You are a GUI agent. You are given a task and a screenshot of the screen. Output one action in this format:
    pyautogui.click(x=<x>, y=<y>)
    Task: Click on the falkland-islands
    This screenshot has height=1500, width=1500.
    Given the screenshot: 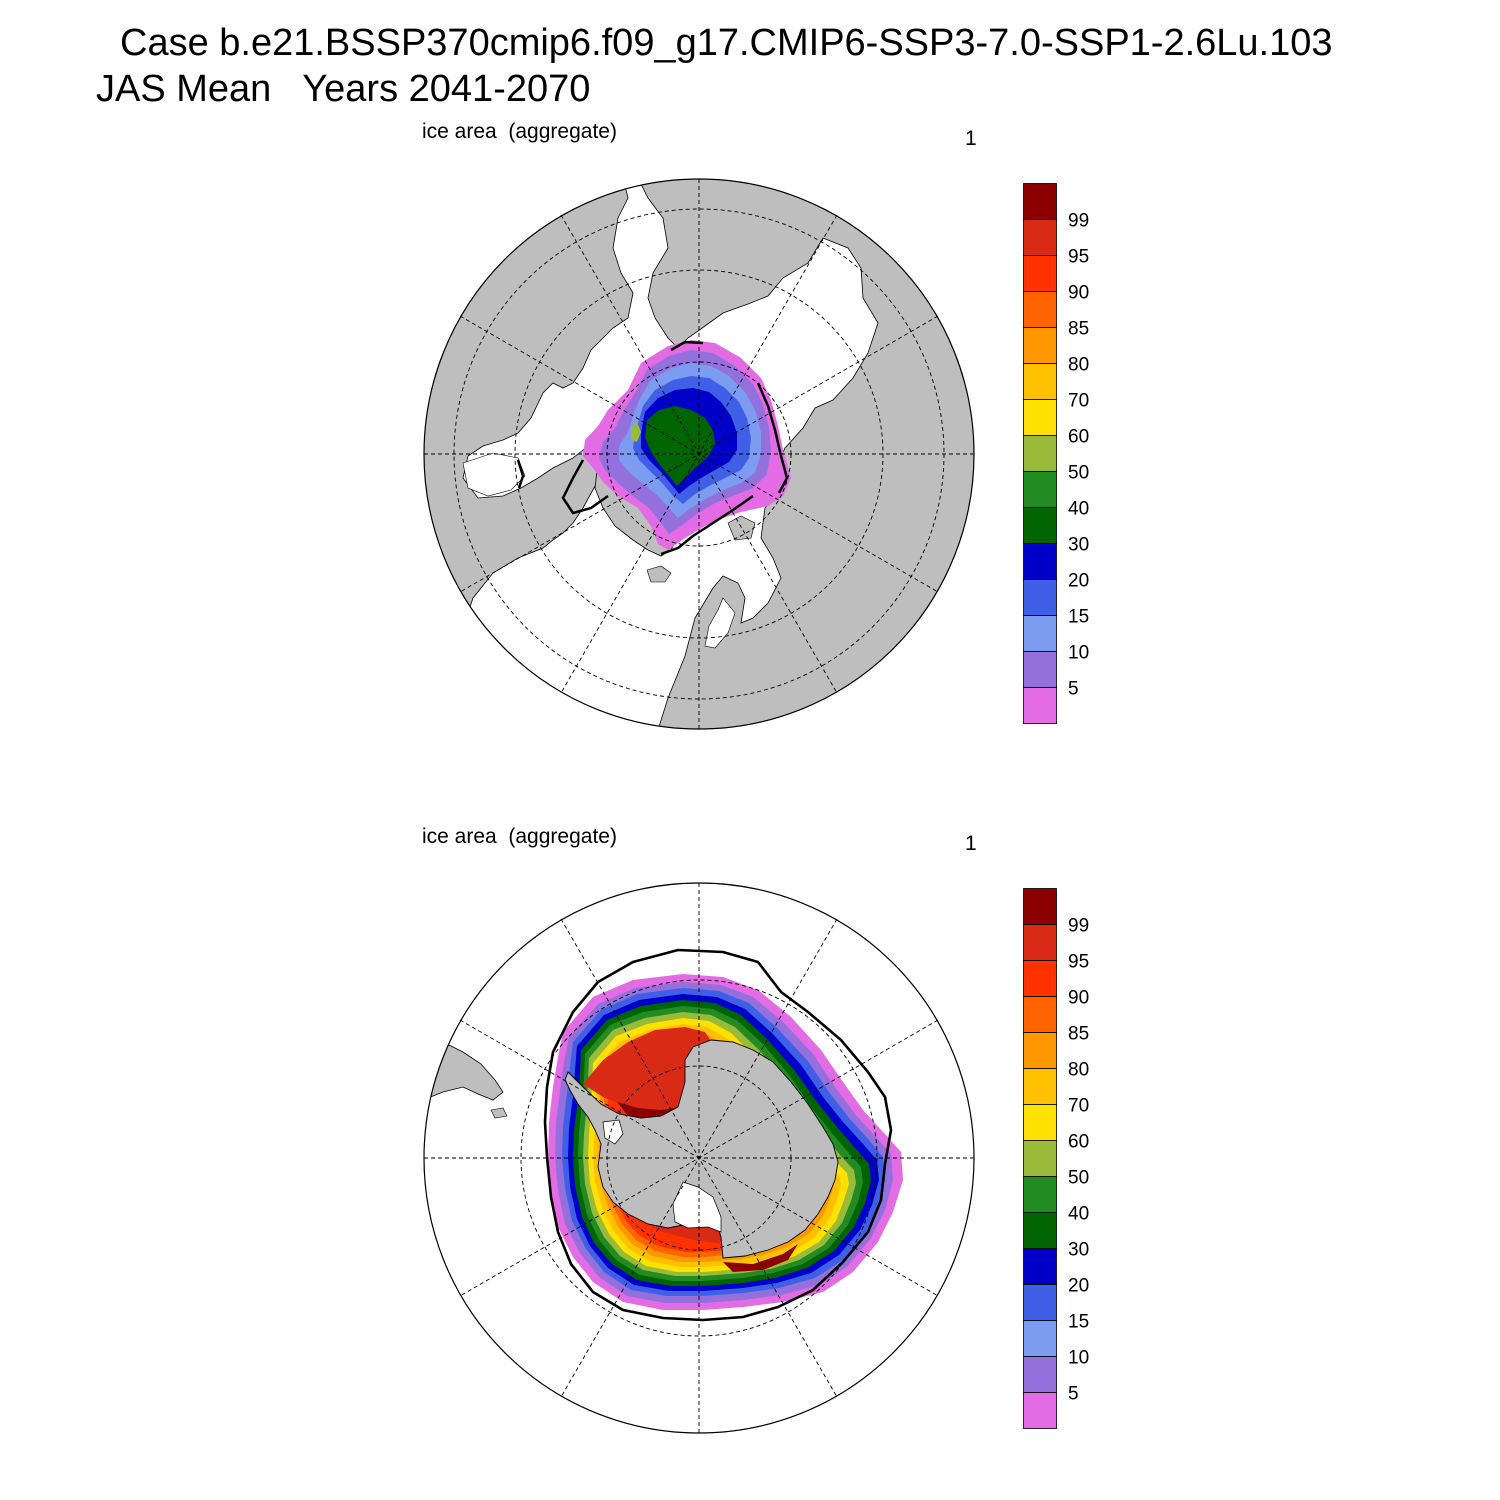 What is the action you would take?
    pyautogui.click(x=499, y=1113)
    